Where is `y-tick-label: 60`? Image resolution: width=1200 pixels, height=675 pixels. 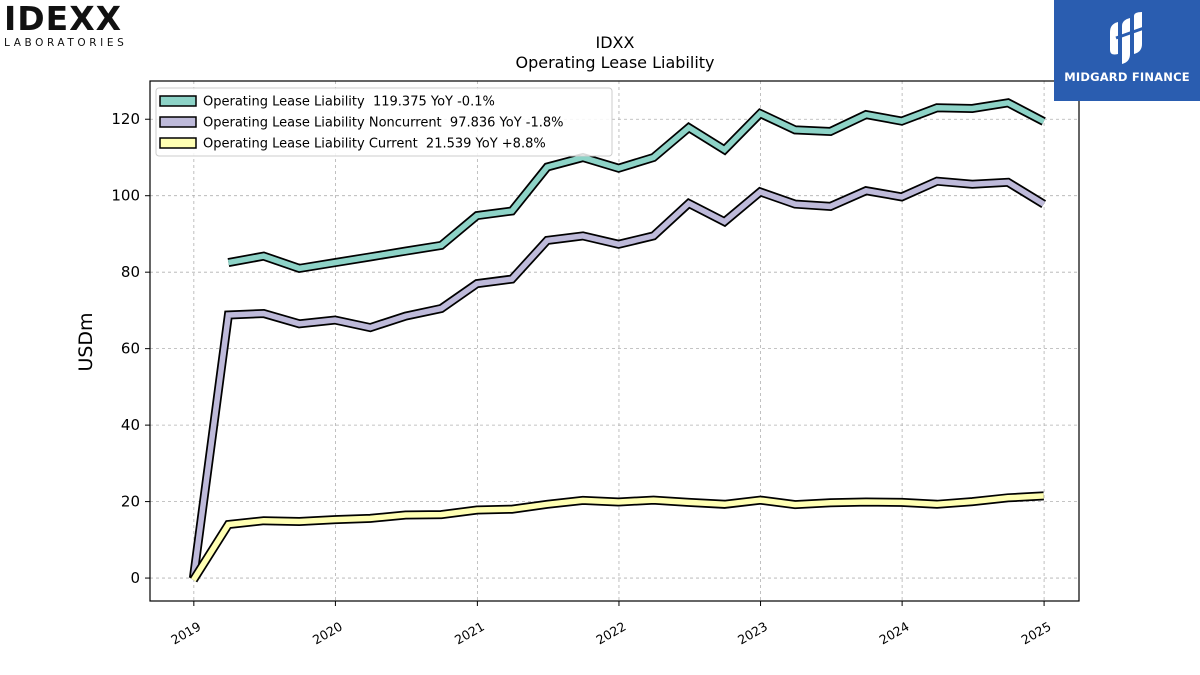
y-tick-label: 60 is located at coordinates (130, 349).